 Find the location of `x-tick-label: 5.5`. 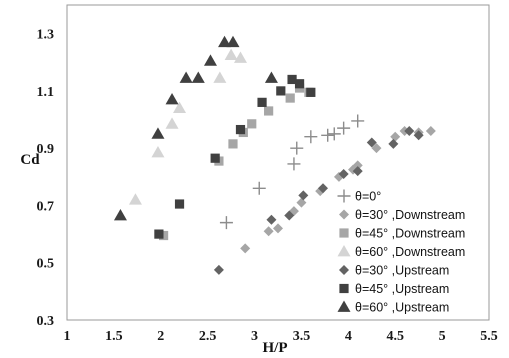

x-tick-label: 5.5 is located at coordinates (489, 336).